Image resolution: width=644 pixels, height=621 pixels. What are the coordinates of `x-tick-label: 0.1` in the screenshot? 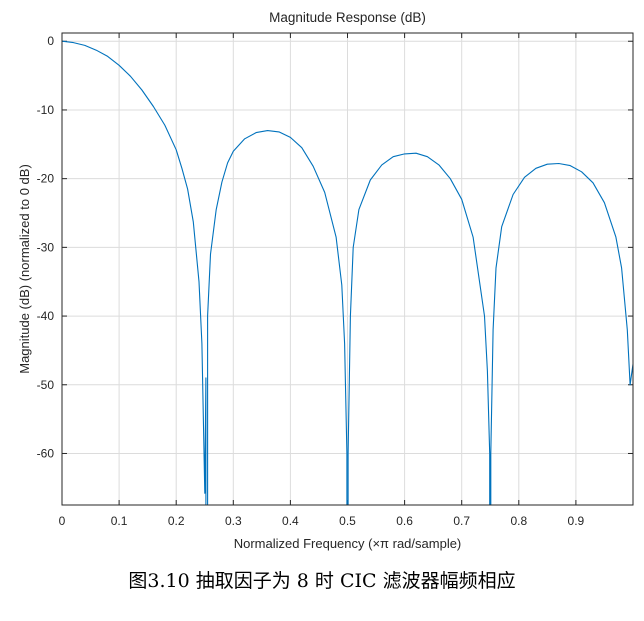 It's located at (119, 521).